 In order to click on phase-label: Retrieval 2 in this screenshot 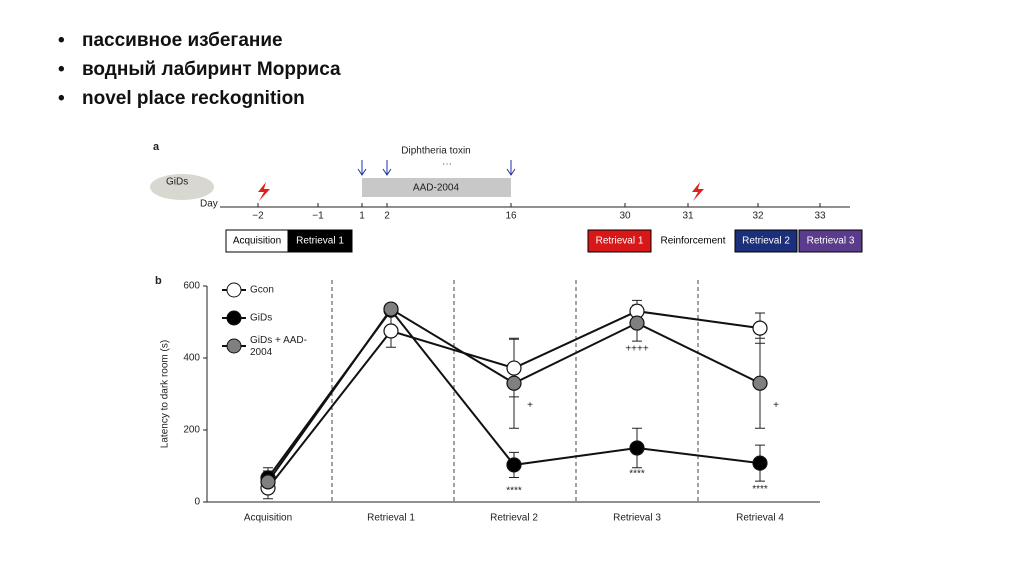, I will do `click(766, 241)`.